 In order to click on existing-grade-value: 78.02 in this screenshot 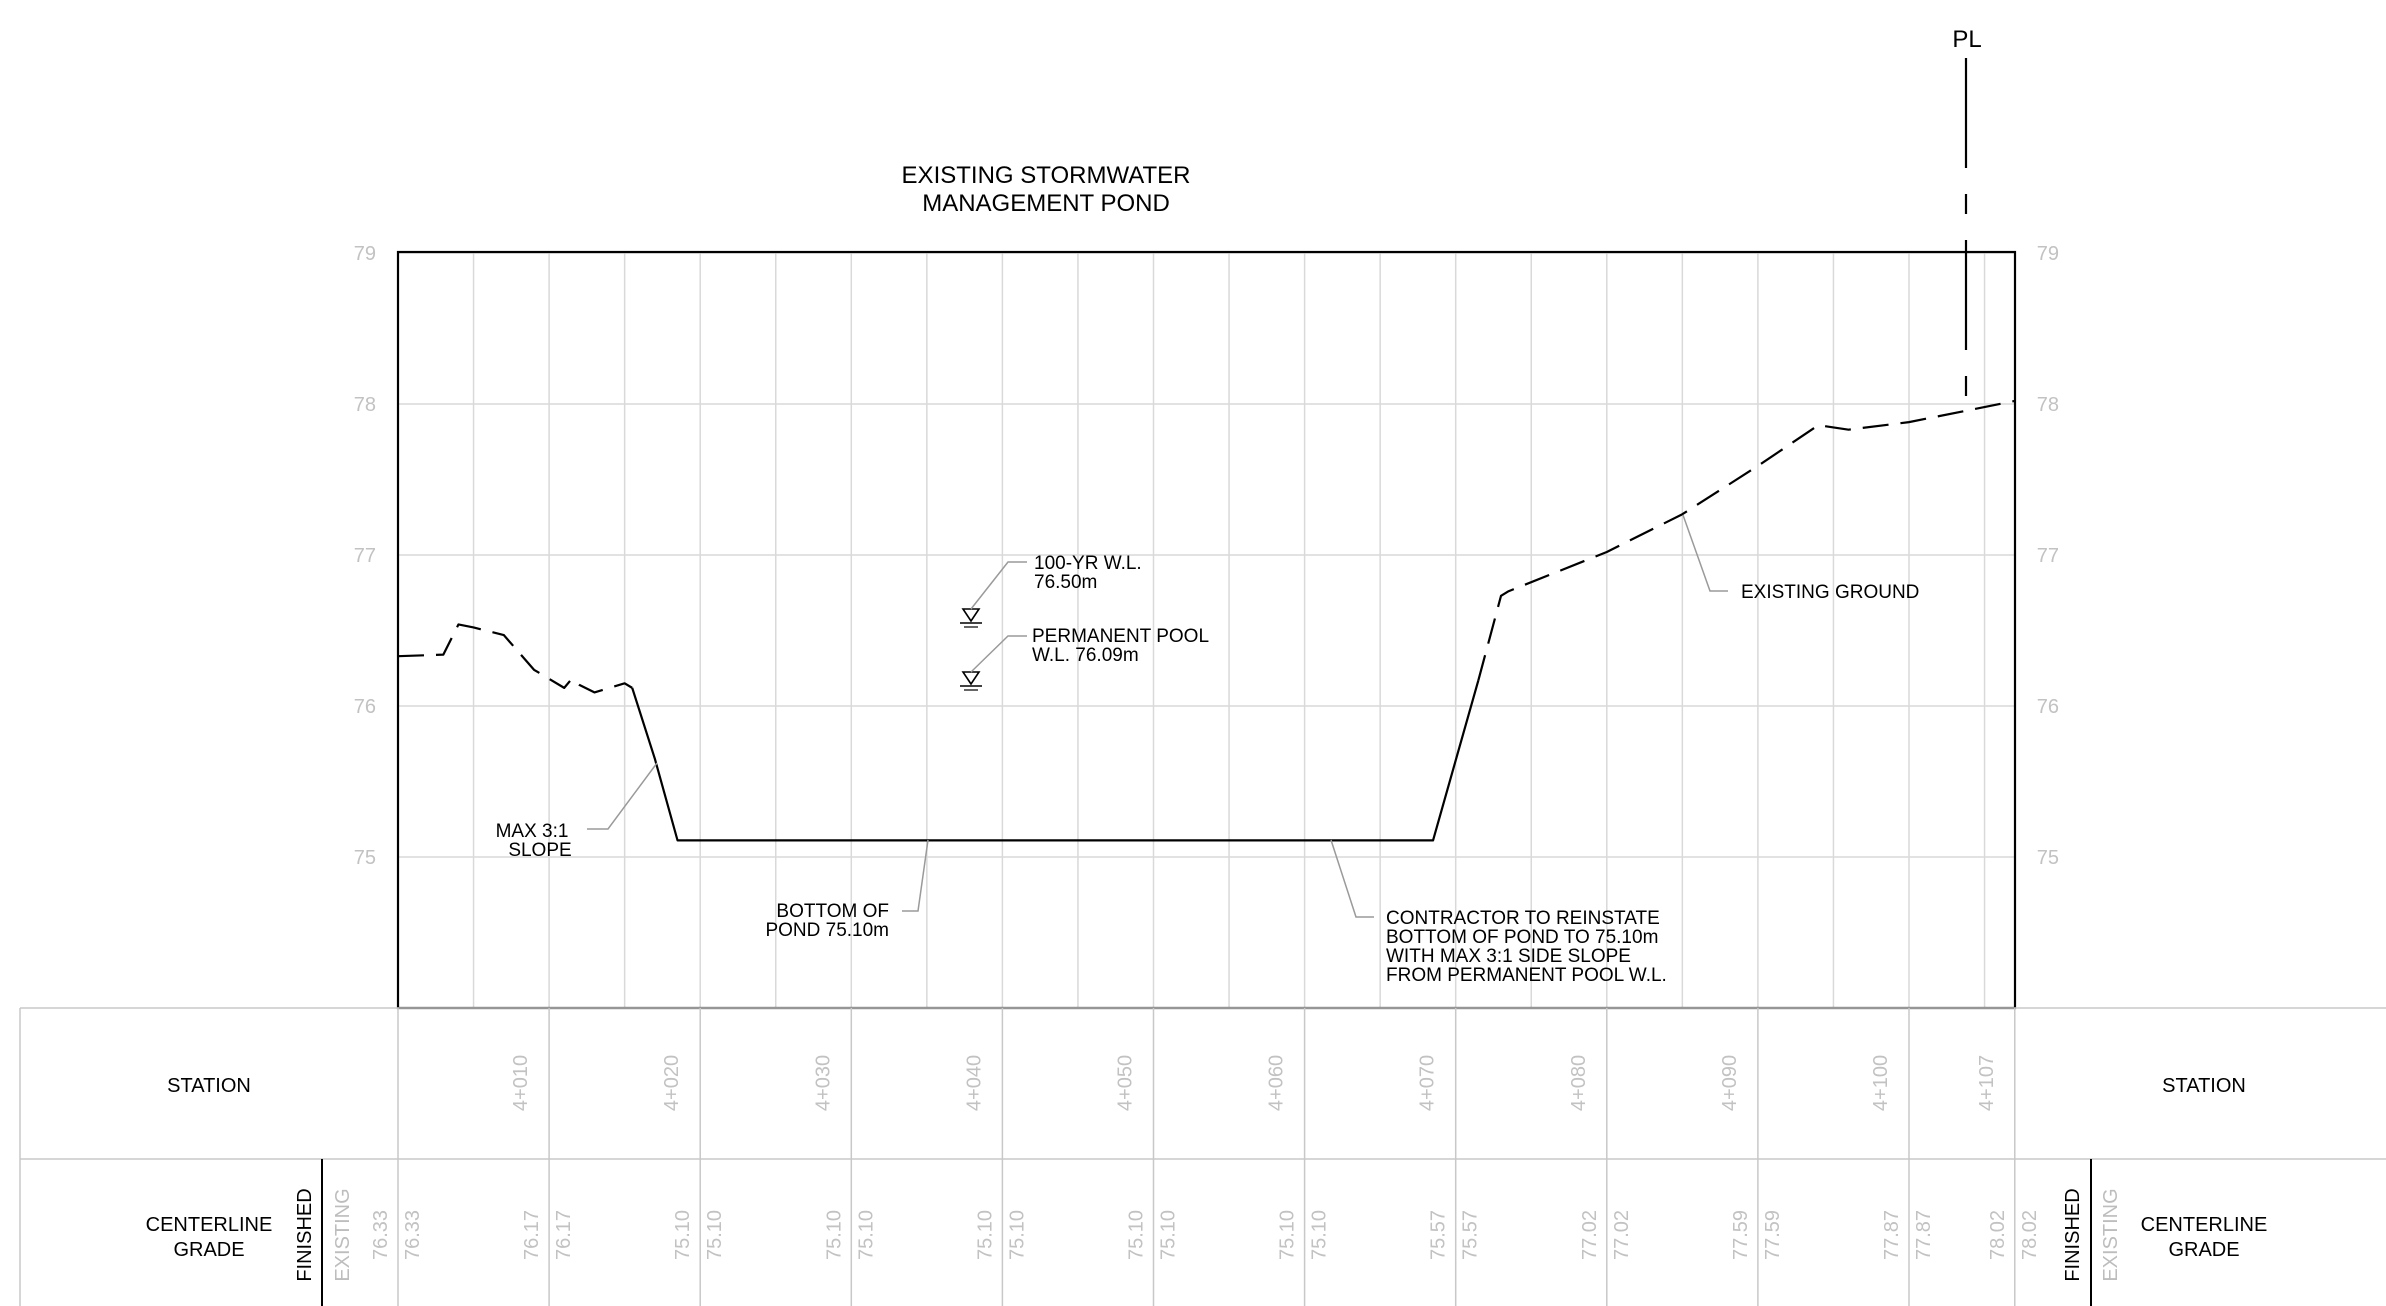, I will do `click(2030, 1235)`.